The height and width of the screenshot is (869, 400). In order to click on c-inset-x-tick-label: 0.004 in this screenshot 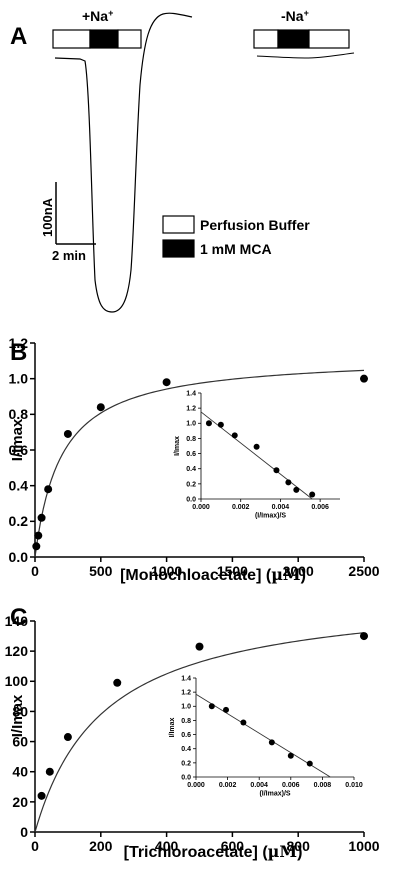, I will do `click(259, 785)`.